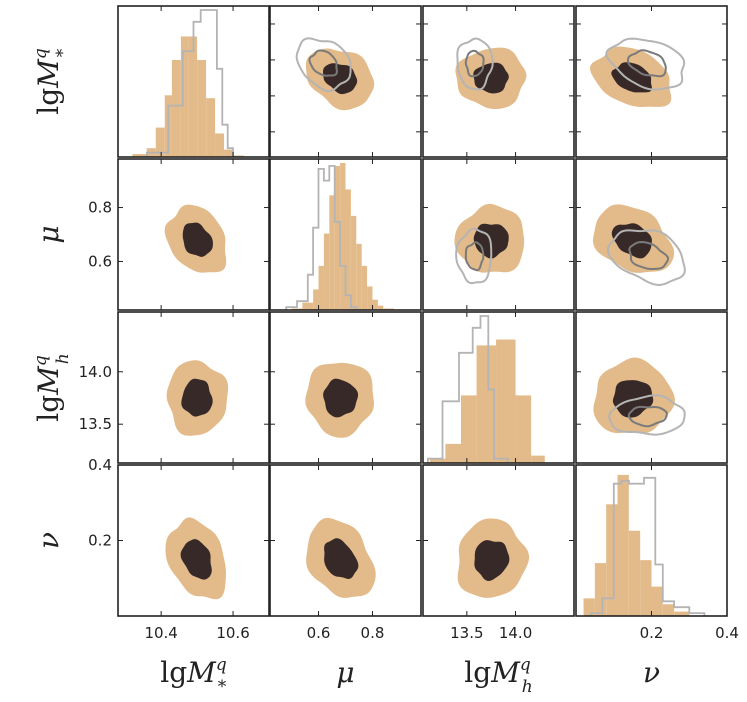 Image resolution: width=747 pixels, height=702 pixels. Describe the element at coordinates (48, 540) in the screenshot. I see `y-axis-label: ν` at that location.